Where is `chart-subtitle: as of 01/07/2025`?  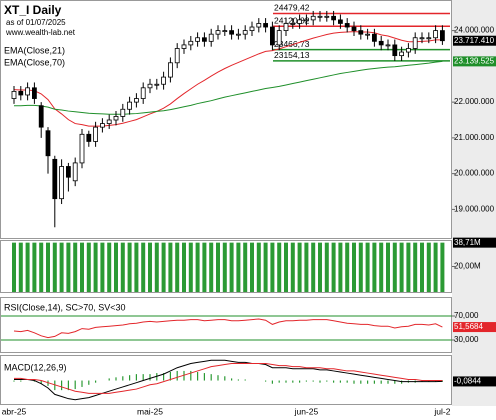
chart-subtitle: as of 01/07/2025 is located at coordinates (36, 22).